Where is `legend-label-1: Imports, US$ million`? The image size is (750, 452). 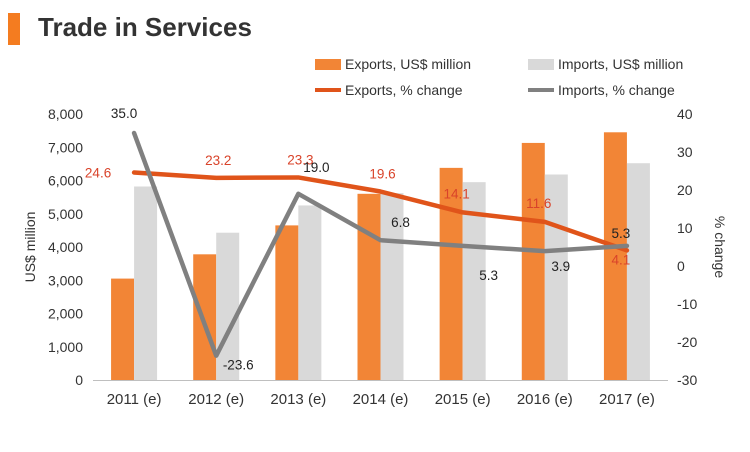
legend-label-1: Imports, US$ million is located at coordinates (620, 64).